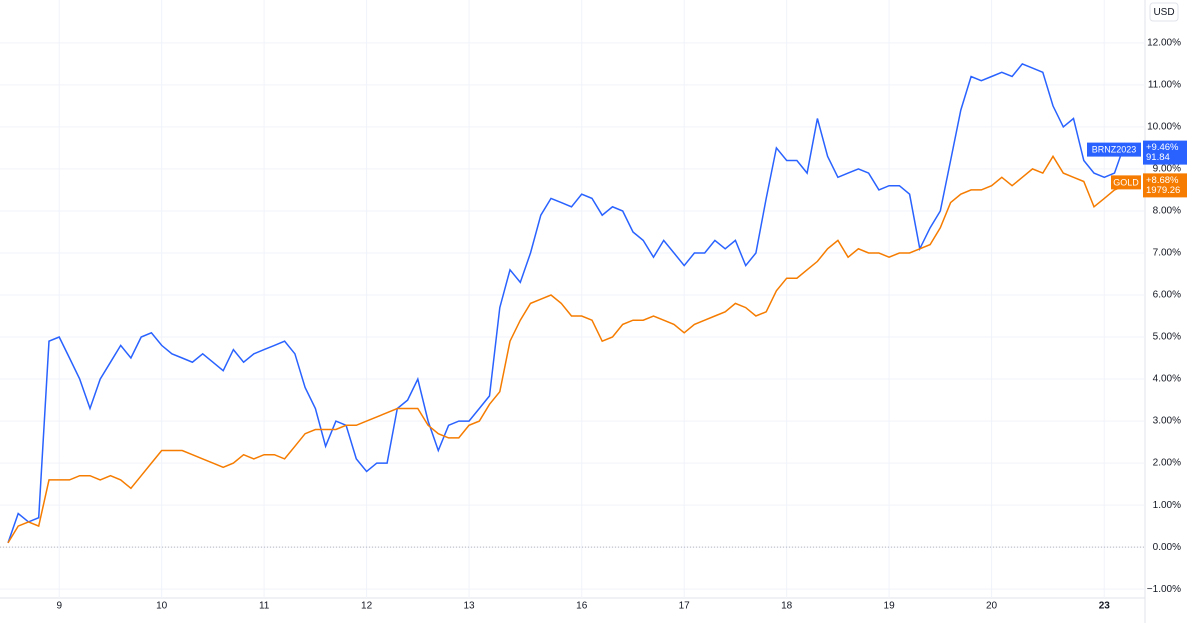  Describe the element at coordinates (1167, 463) in the screenshot. I see `y-tick-label: 2.00%` at that location.